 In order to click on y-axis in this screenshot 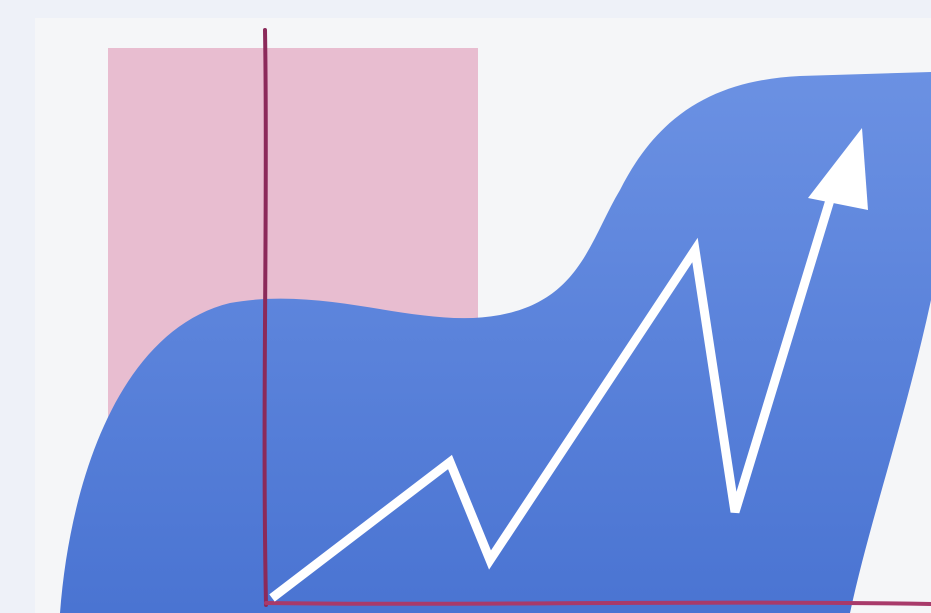, I will do `click(265, 317)`.